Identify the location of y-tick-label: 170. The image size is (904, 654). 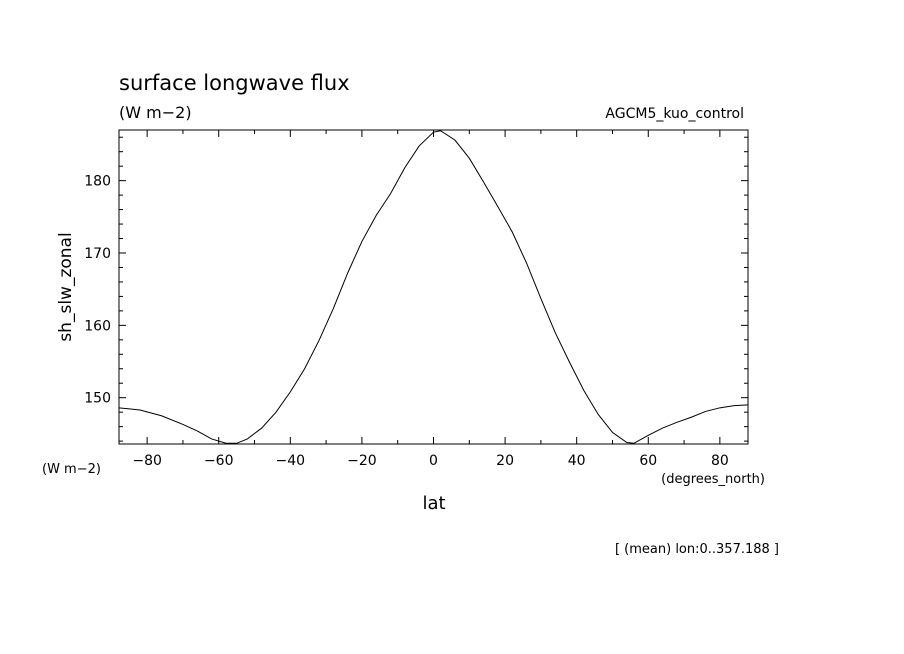
(97, 254).